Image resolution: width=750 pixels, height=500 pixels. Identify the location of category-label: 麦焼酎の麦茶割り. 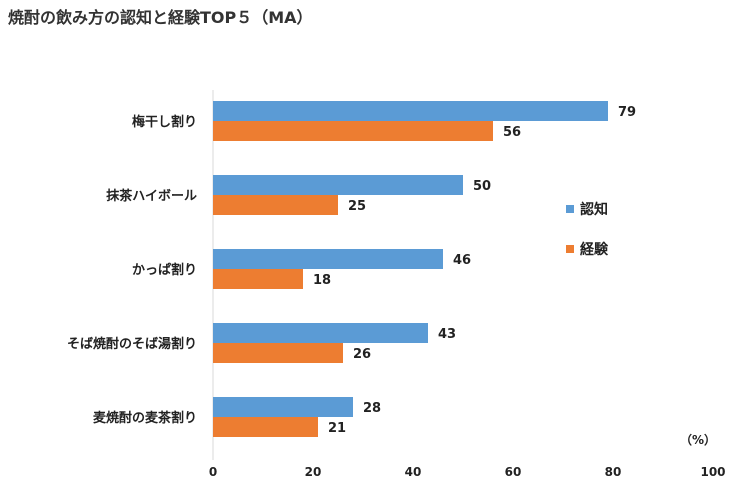
(145, 418).